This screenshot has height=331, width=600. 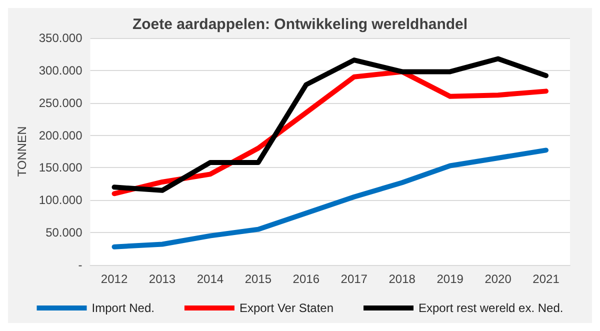 What do you see at coordinates (60, 200) in the screenshot?
I see `y-tick-label: 100.000` at bounding box center [60, 200].